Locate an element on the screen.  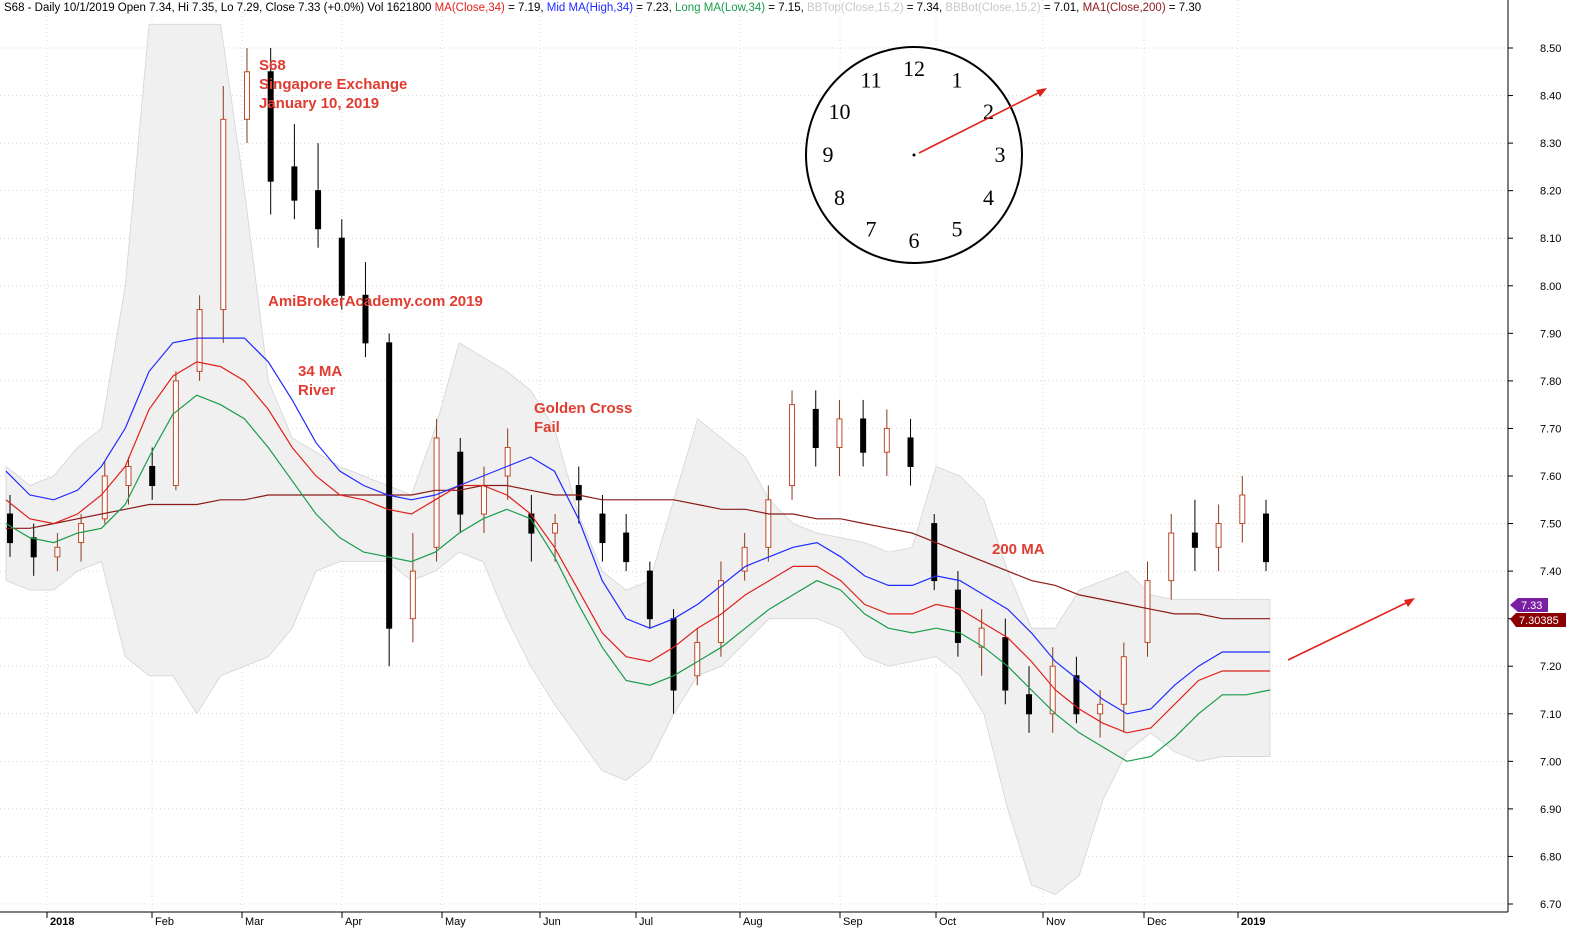
clock-number: 8 is located at coordinates (839, 197).